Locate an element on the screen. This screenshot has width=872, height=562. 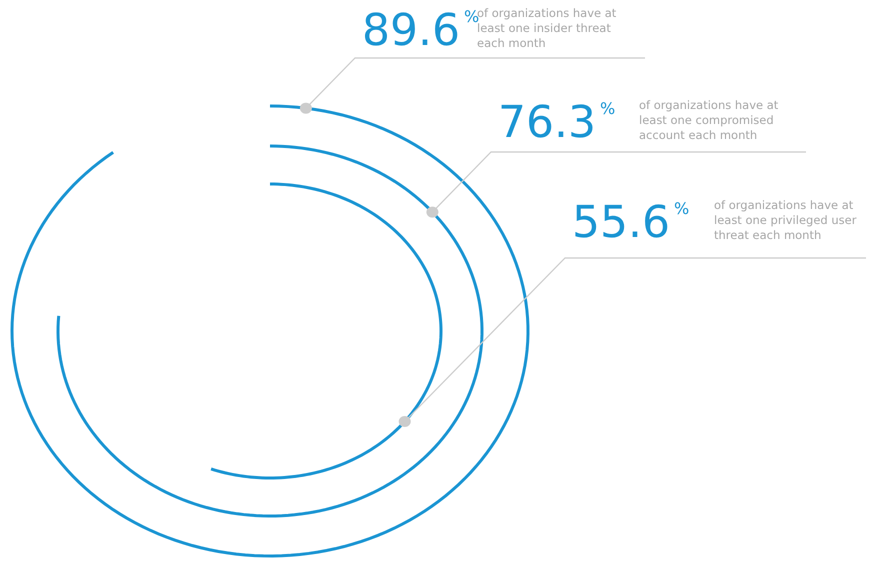
category-label: of organizations have at least one insider threat each month is located at coordinates (547, 28).